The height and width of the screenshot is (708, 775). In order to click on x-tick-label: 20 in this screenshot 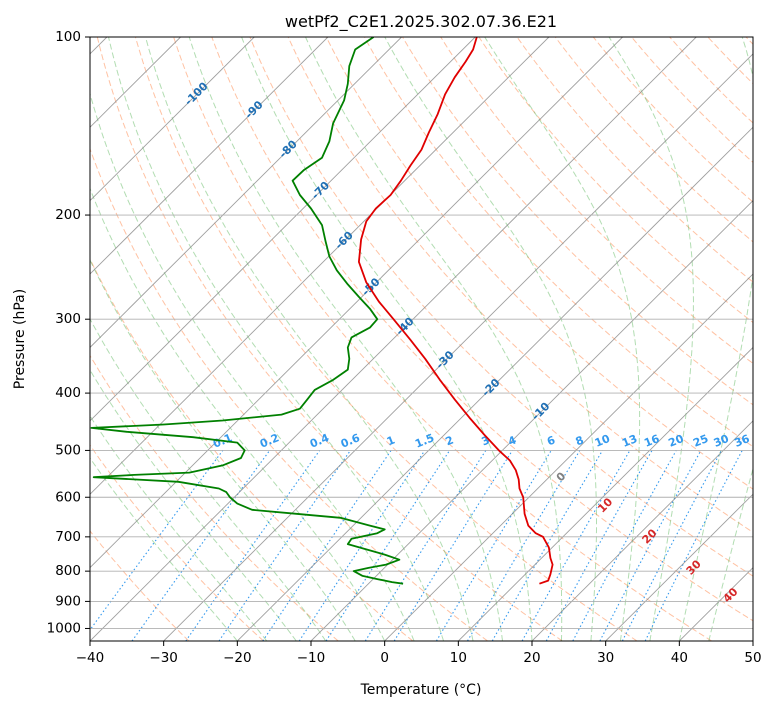, I will do `click(531, 658)`.